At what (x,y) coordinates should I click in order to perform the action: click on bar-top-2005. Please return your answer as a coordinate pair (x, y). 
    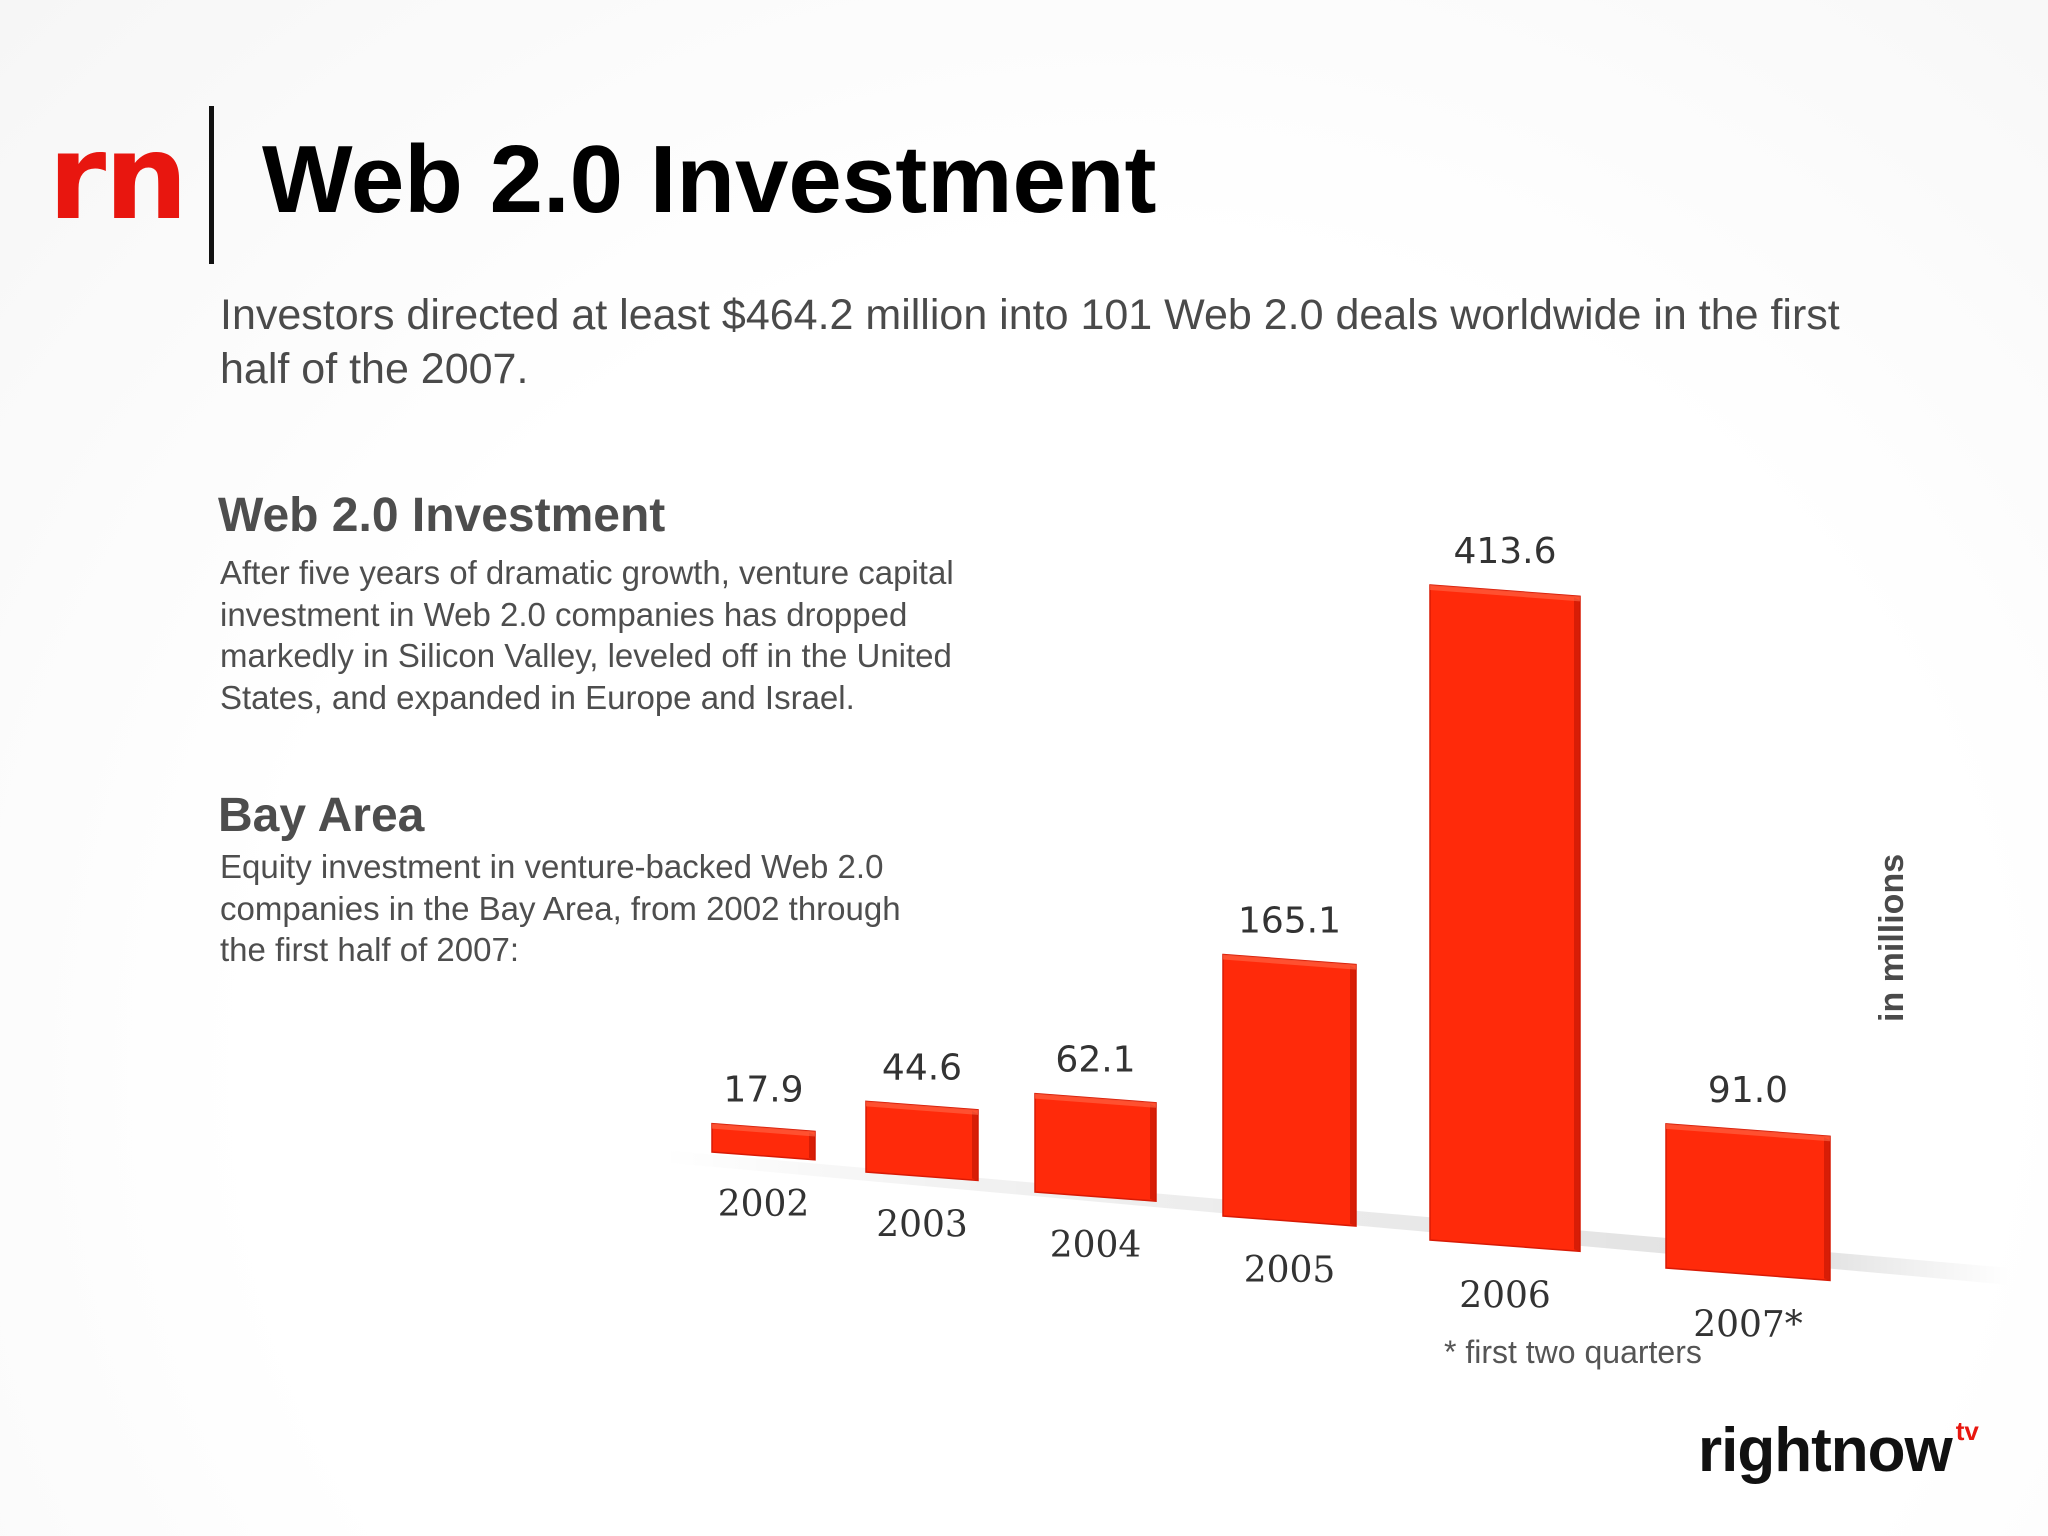
    Looking at the image, I should click on (1289, 962).